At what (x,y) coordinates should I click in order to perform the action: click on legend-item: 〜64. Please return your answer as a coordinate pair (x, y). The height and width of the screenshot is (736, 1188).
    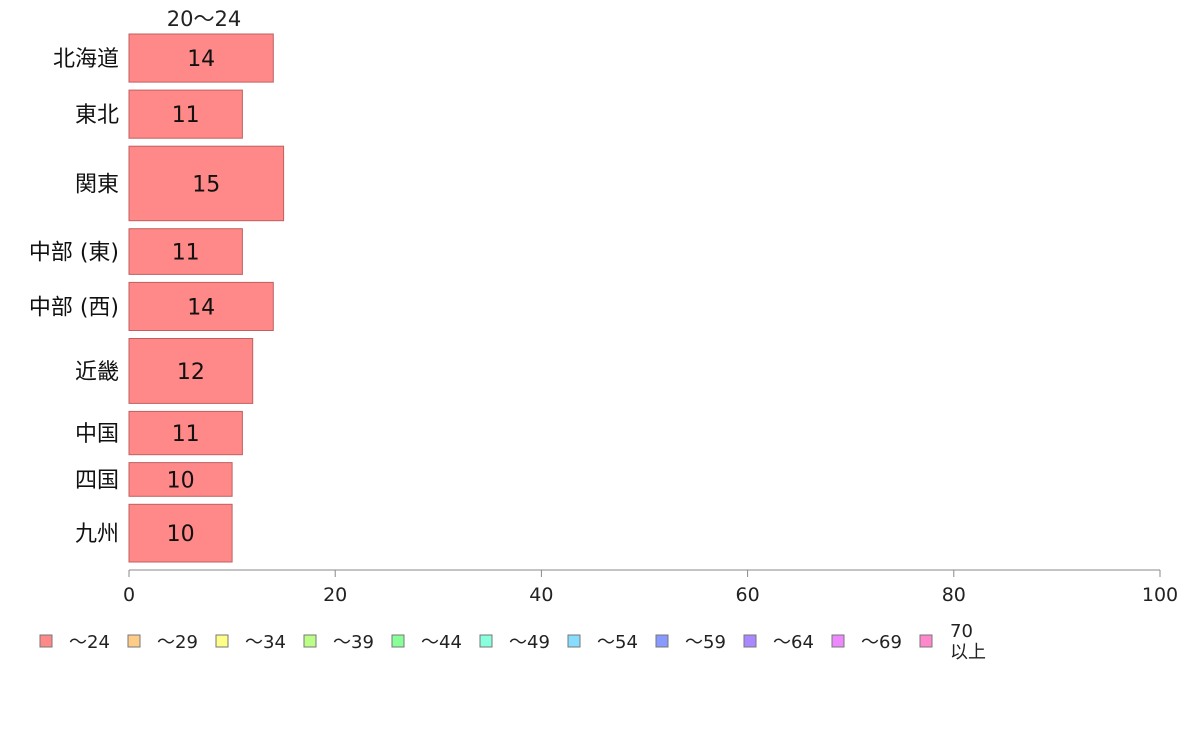
    Looking at the image, I should click on (778, 642).